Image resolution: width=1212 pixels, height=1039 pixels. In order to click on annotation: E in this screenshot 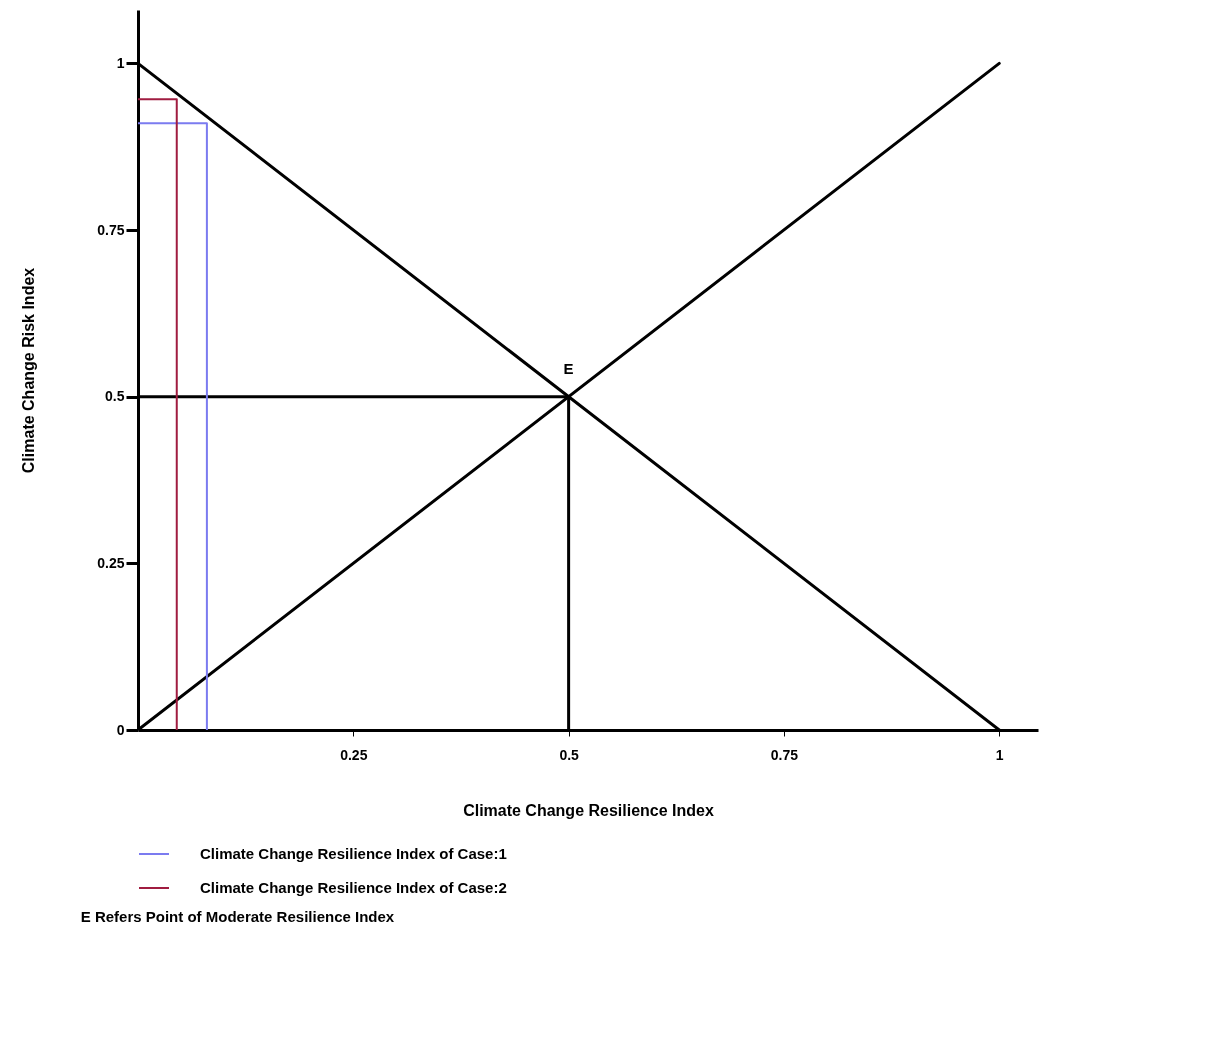, I will do `click(568, 368)`.